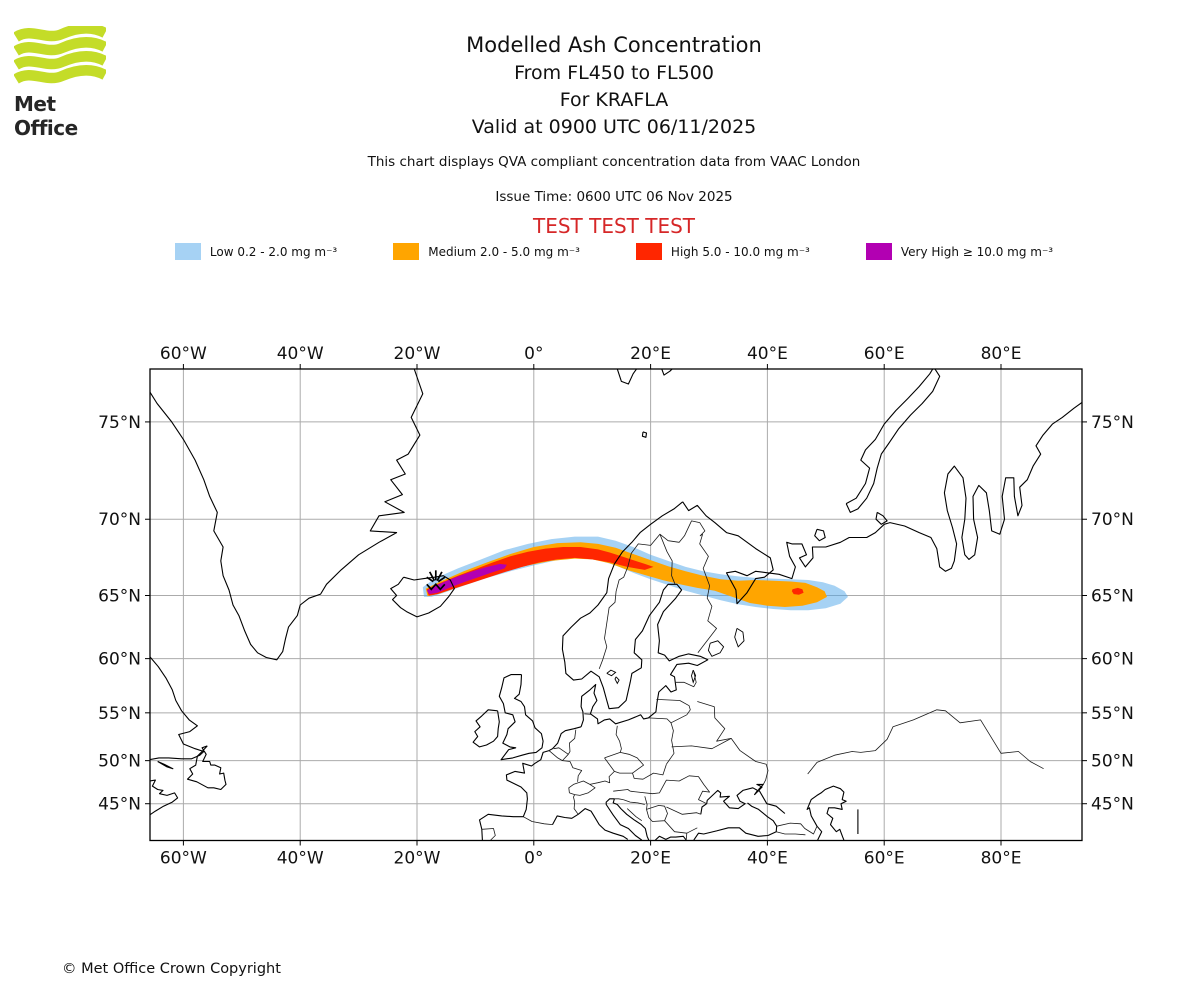 This screenshot has height=1000, width=1200. What do you see at coordinates (650, 354) in the screenshot?
I see `lon-tick-label-top: 20°E` at bounding box center [650, 354].